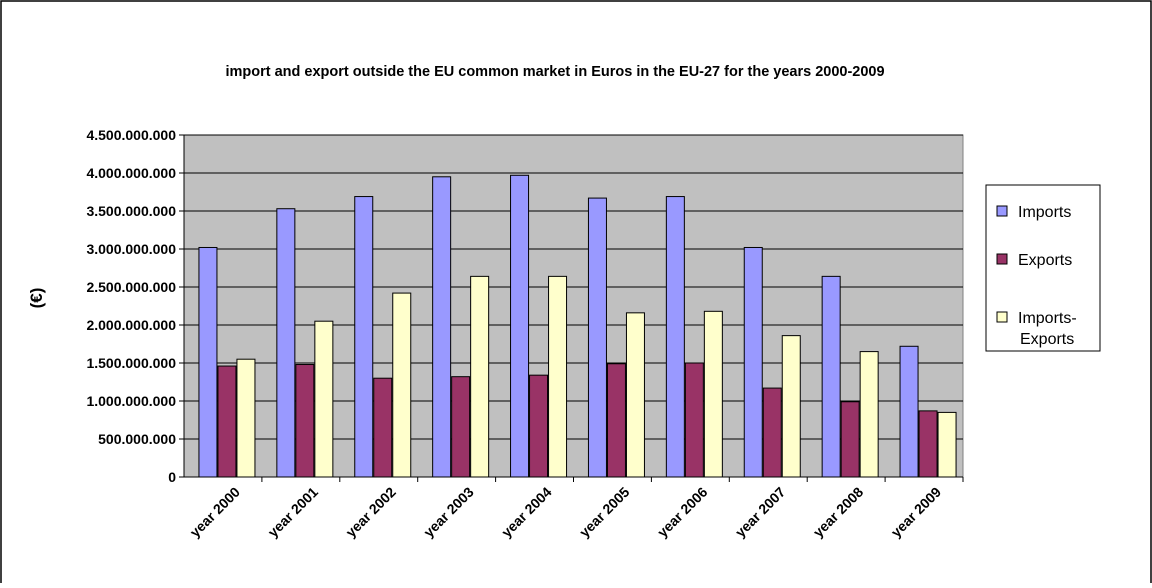  What do you see at coordinates (1044, 212) in the screenshot?
I see `legend-label: Imports` at bounding box center [1044, 212].